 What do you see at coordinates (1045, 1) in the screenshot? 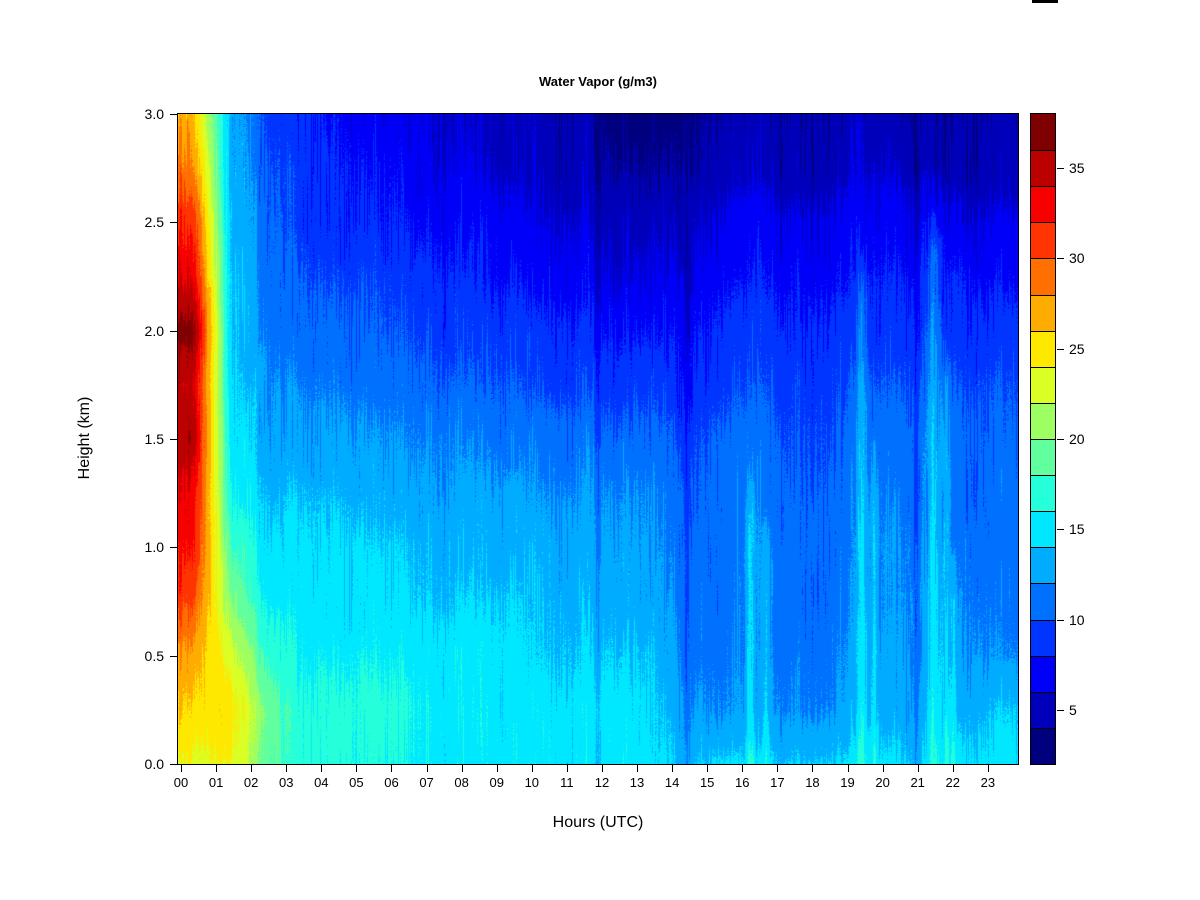
I see `top-edge-mark` at bounding box center [1045, 1].